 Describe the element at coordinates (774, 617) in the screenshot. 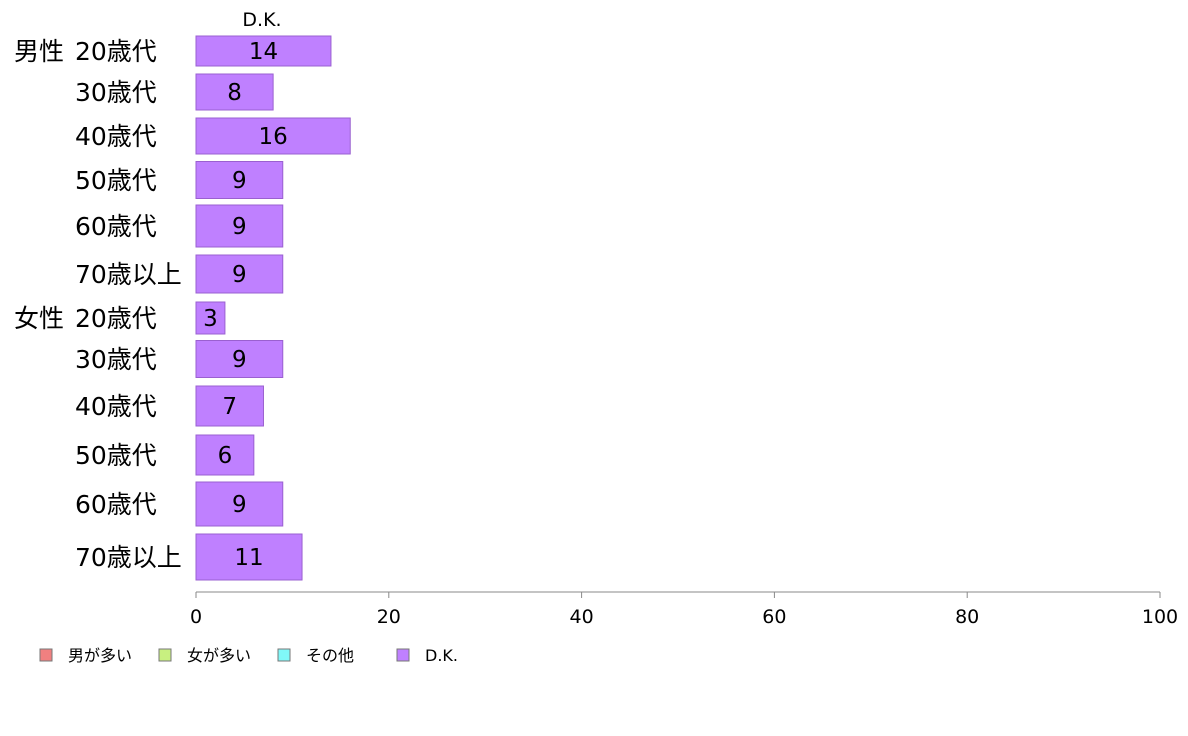

I see `x-tick-label: 60` at that location.